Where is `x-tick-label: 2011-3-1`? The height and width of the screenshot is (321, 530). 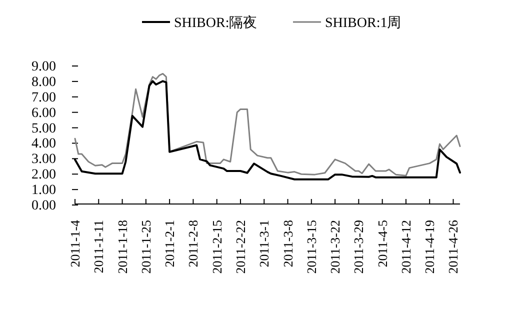 x-tick-label: 2011-3-1 is located at coordinates (264, 244).